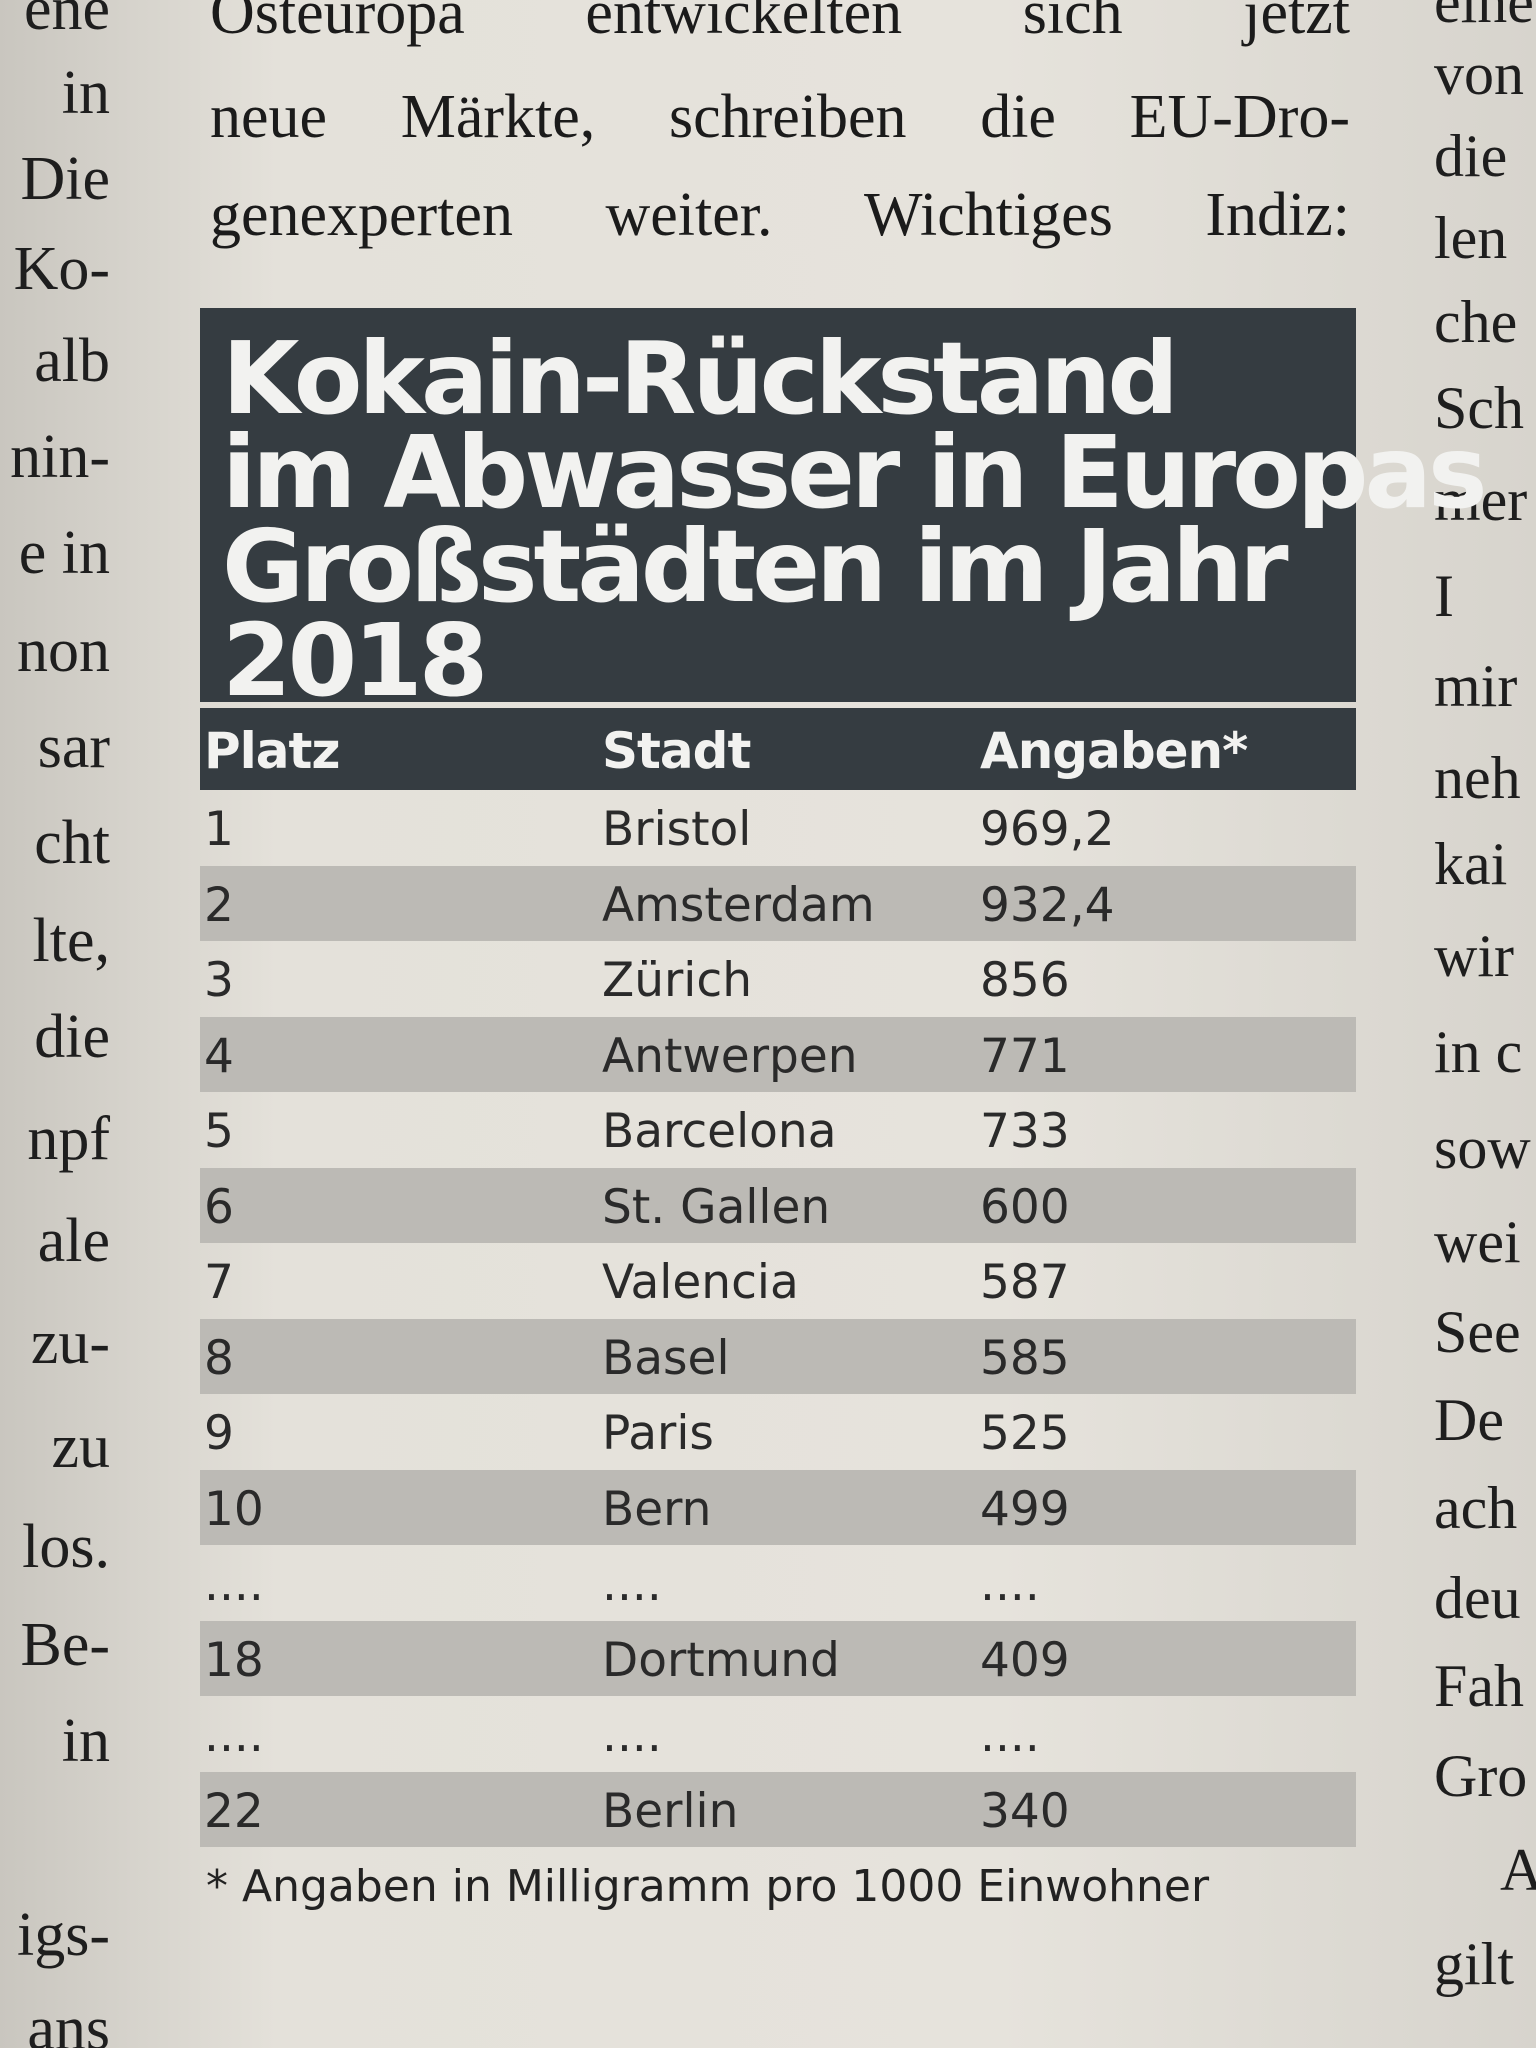 The width and height of the screenshot is (1536, 2048). I want to click on column-header-stadt: Stadt, so click(676, 751).